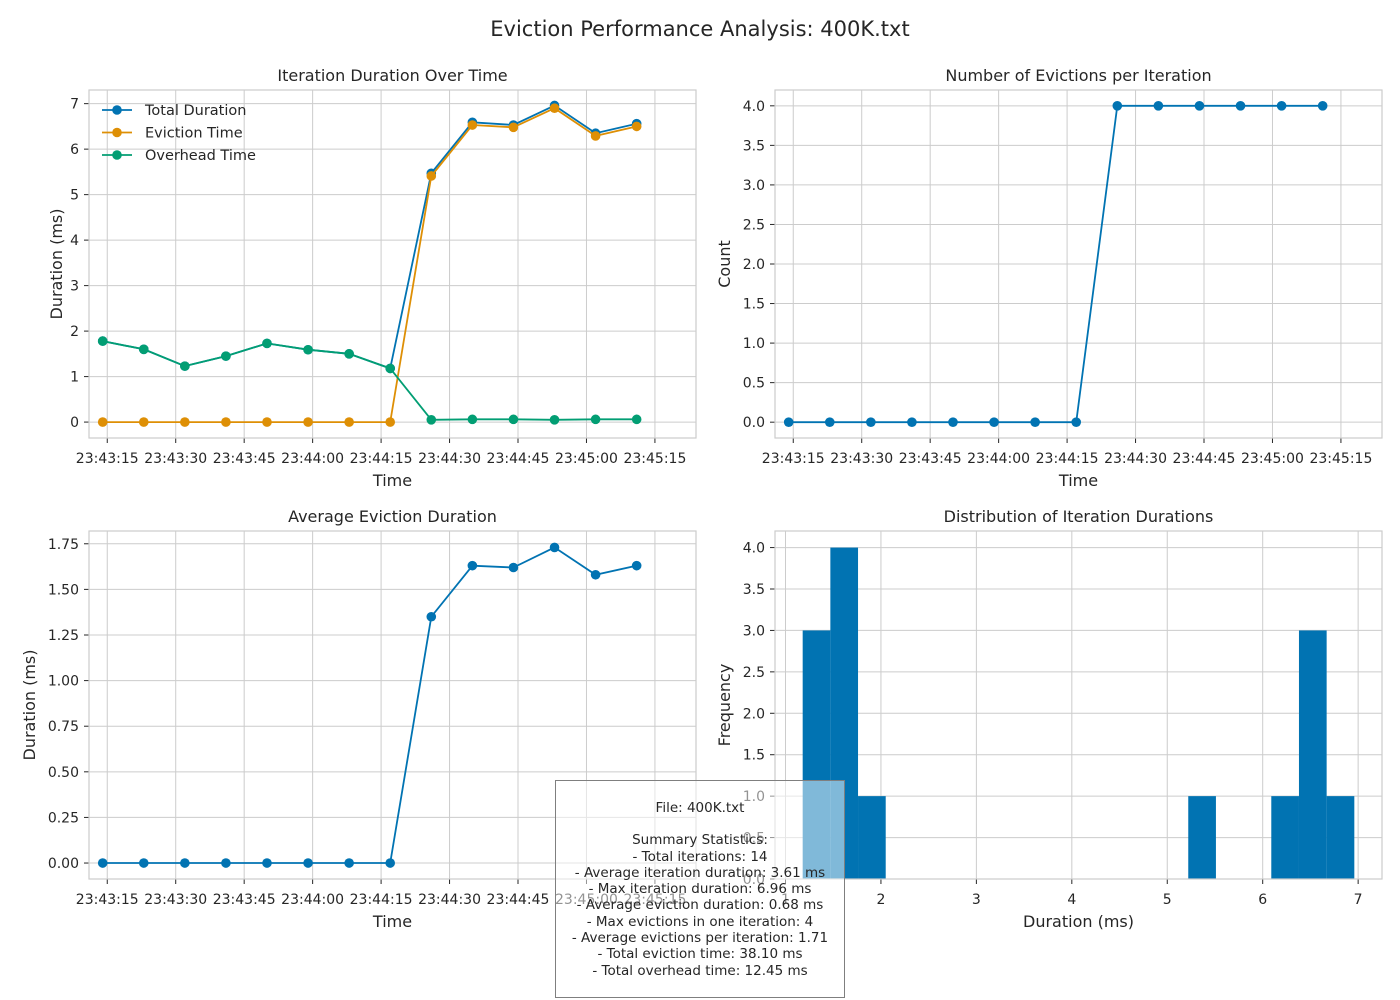 The image size is (1400, 1000). What do you see at coordinates (700, 970) in the screenshot?
I see `stats-line: - Total overhead time: 12.45 ms` at bounding box center [700, 970].